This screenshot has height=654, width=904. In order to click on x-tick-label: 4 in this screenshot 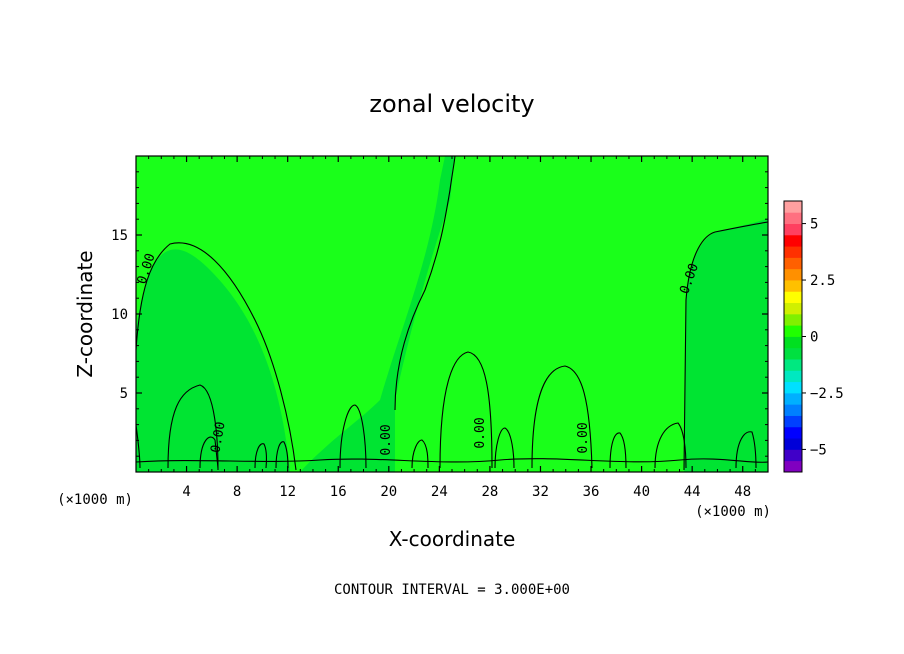, I will do `click(186, 492)`.